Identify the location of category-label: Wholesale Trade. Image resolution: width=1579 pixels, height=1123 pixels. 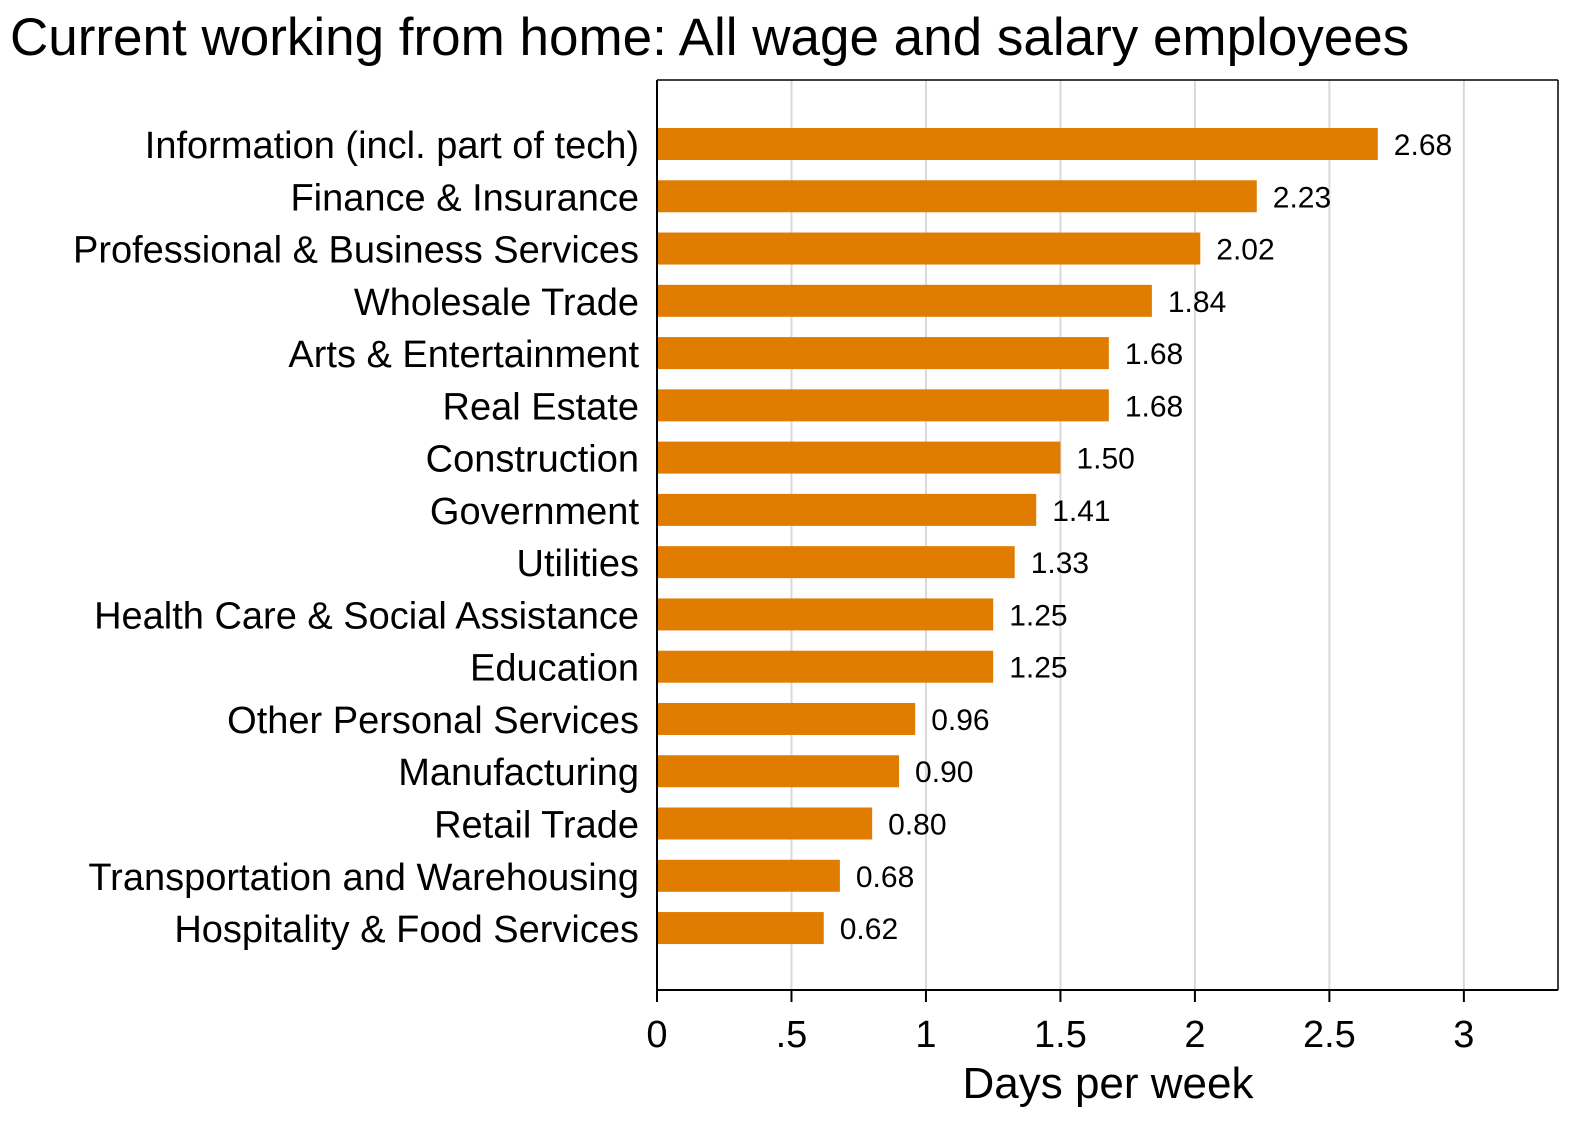
(496, 303).